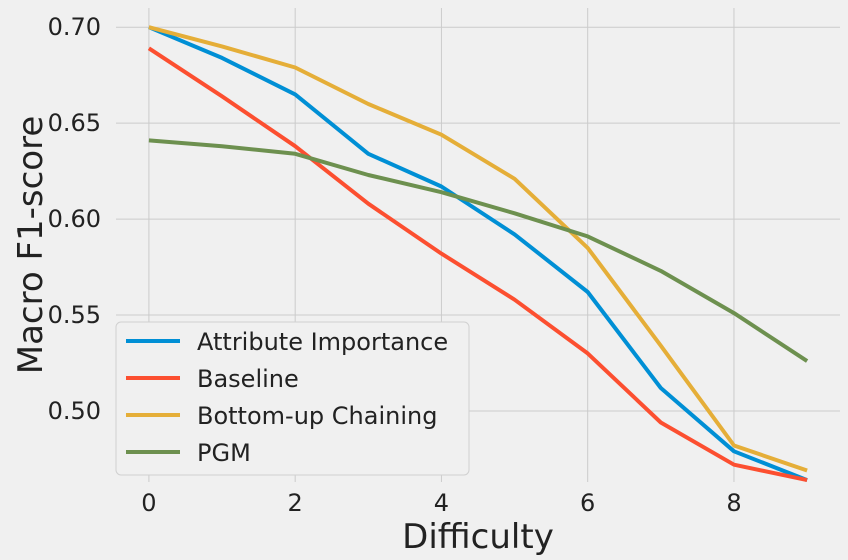  I want to click on y-tick-label: 0.55, so click(74, 315).